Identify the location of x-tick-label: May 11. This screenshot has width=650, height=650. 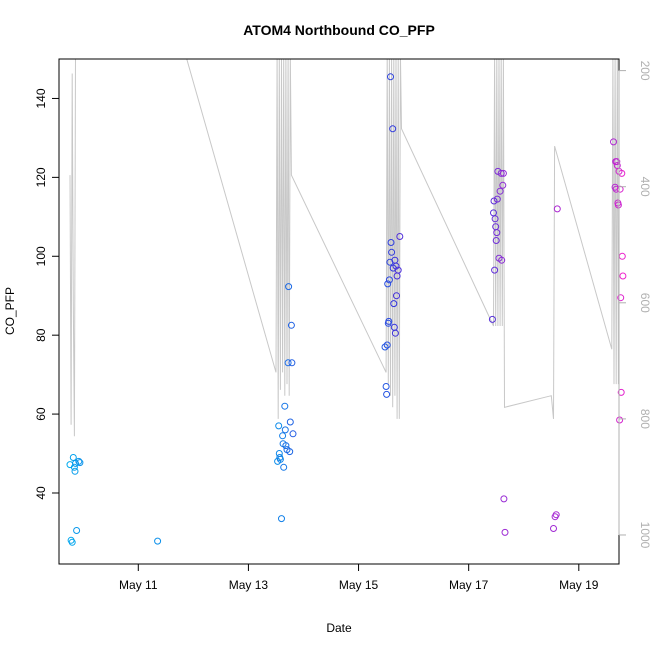
(138, 585).